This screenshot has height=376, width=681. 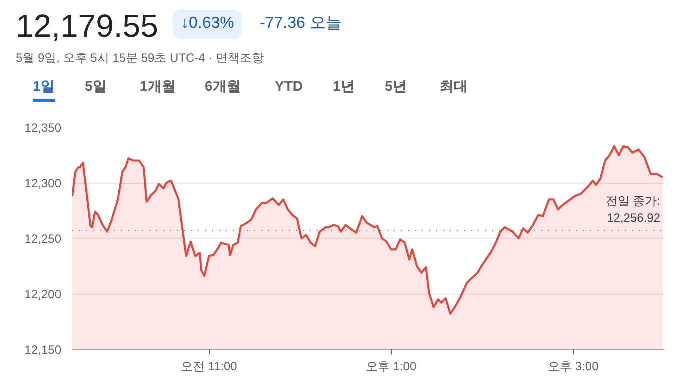 What do you see at coordinates (158, 86) in the screenshot?
I see `text: 1개월` at bounding box center [158, 86].